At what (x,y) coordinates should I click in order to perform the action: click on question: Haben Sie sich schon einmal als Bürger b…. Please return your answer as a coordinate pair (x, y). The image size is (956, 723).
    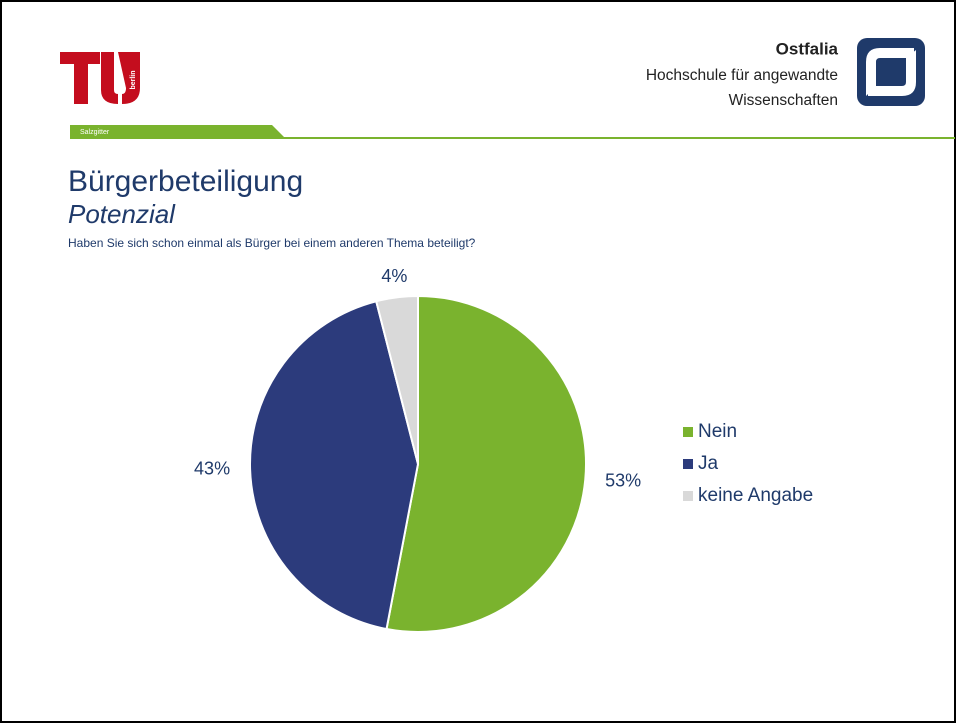
    Looking at the image, I should click on (272, 243).